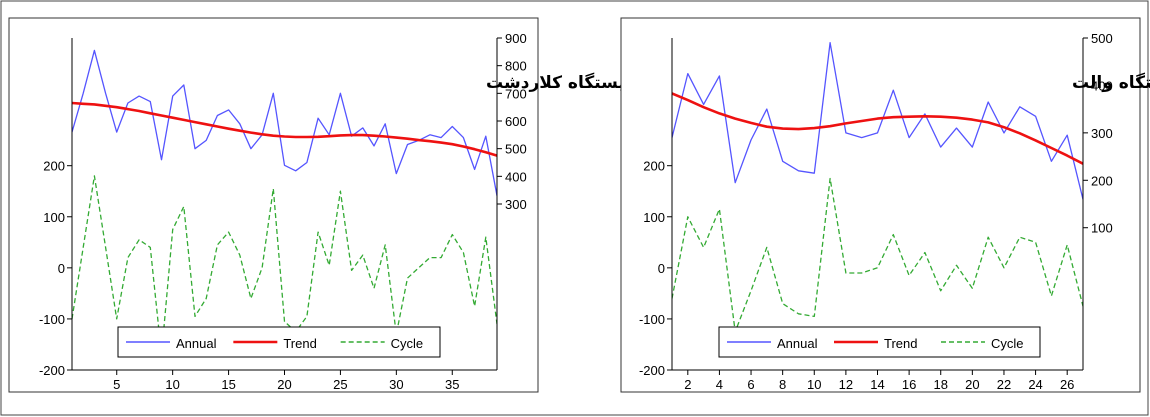 Image resolution: width=1150 pixels, height=417 pixels. What do you see at coordinates (1067, 384) in the screenshot?
I see `x-tick-label: 26` at bounding box center [1067, 384].